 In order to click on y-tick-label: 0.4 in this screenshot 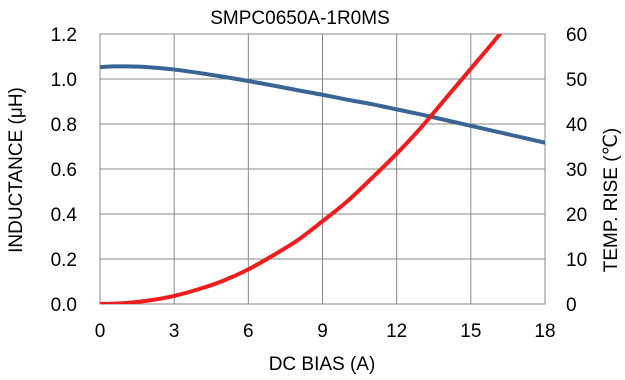, I will do `click(64, 215)`.